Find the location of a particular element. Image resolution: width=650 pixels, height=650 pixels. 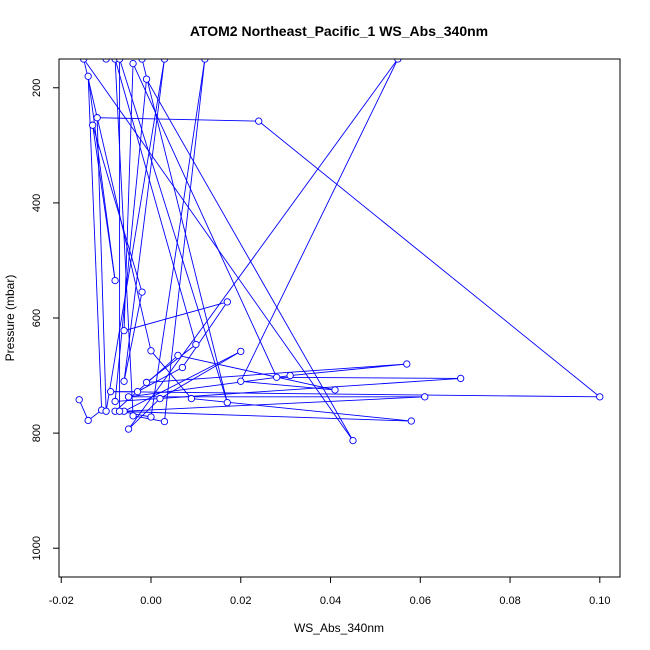

x-tick-label: 0.10 is located at coordinates (599, 601).